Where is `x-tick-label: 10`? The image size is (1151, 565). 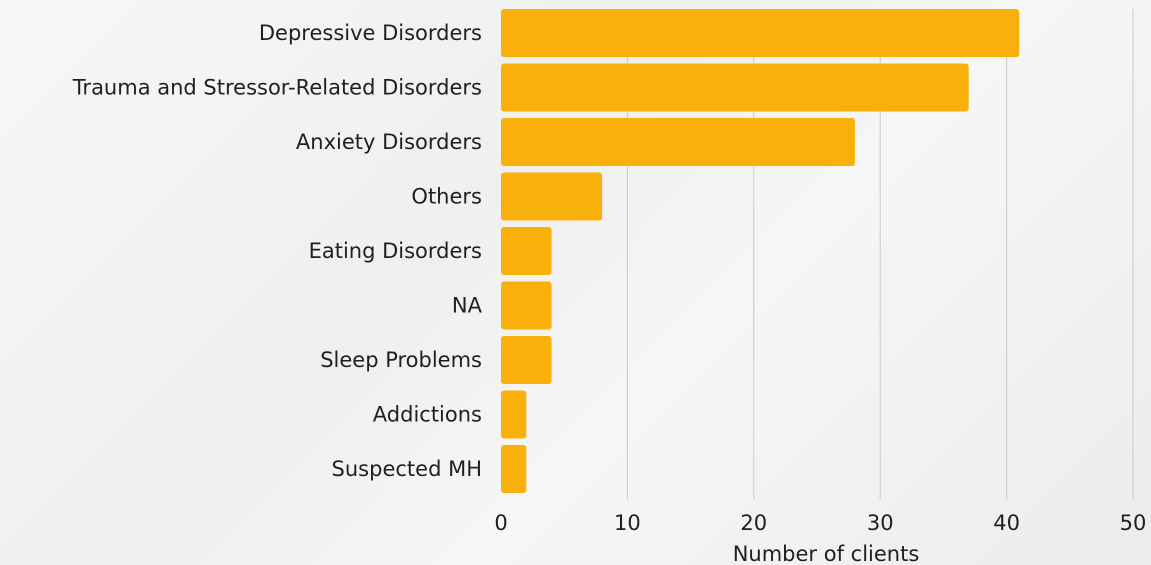
x-tick-label: 10 is located at coordinates (627, 523).